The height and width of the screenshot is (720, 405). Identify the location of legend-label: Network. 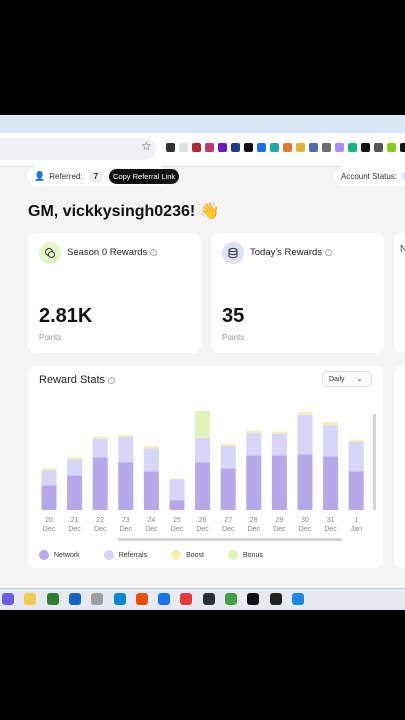
(67, 555).